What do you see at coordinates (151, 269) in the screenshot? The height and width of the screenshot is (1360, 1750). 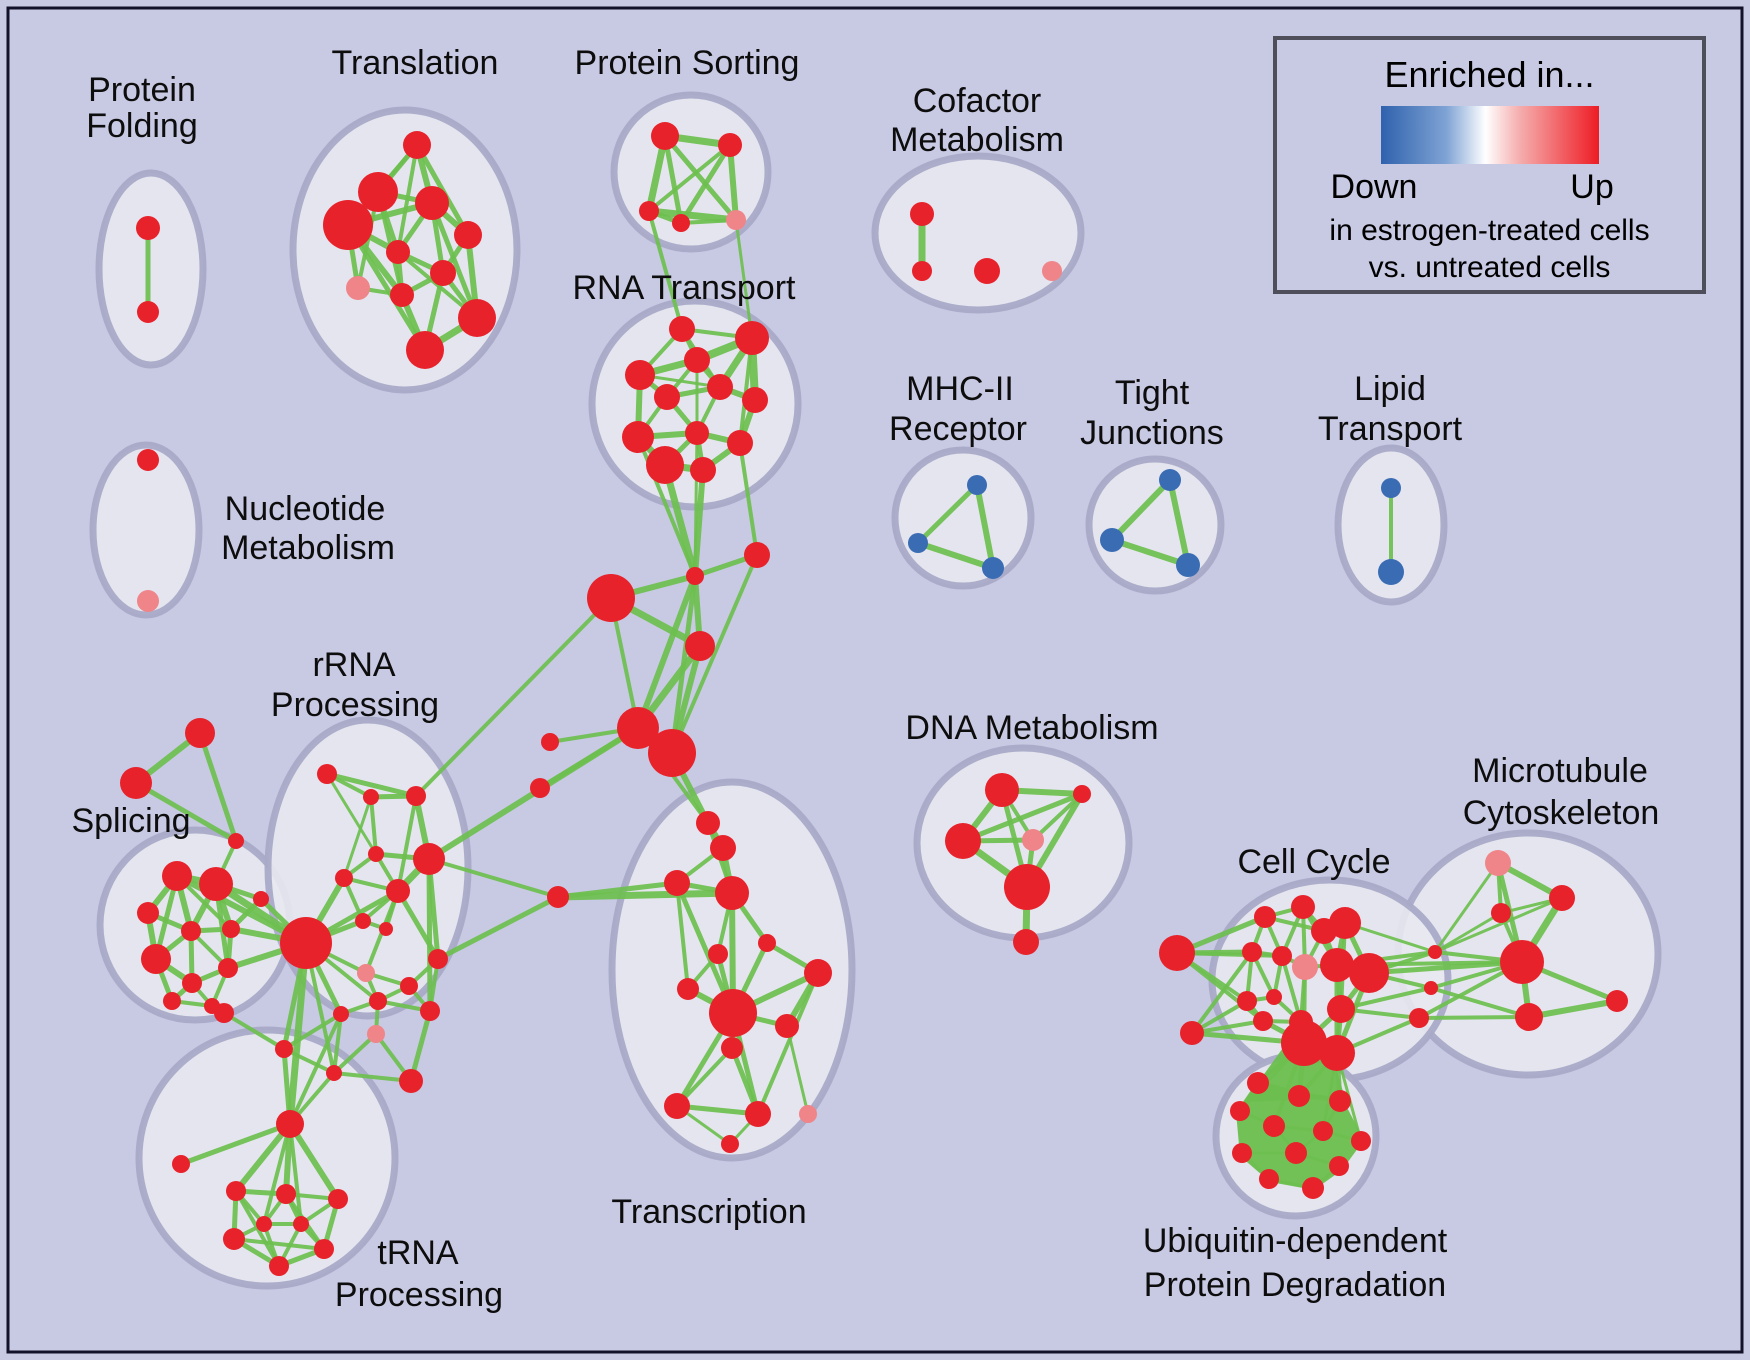 I see `cluster-ellipse-pf` at bounding box center [151, 269].